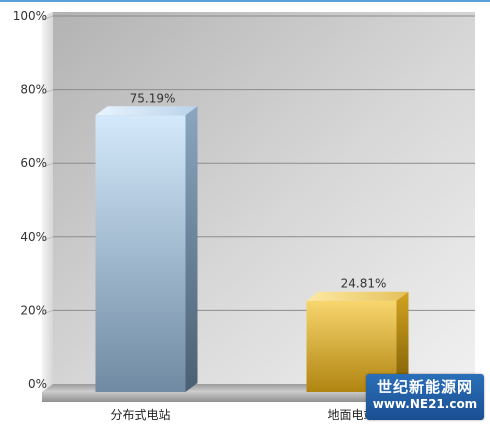  Describe the element at coordinates (33, 310) in the screenshot. I see `y-tick-label: 20%` at that location.